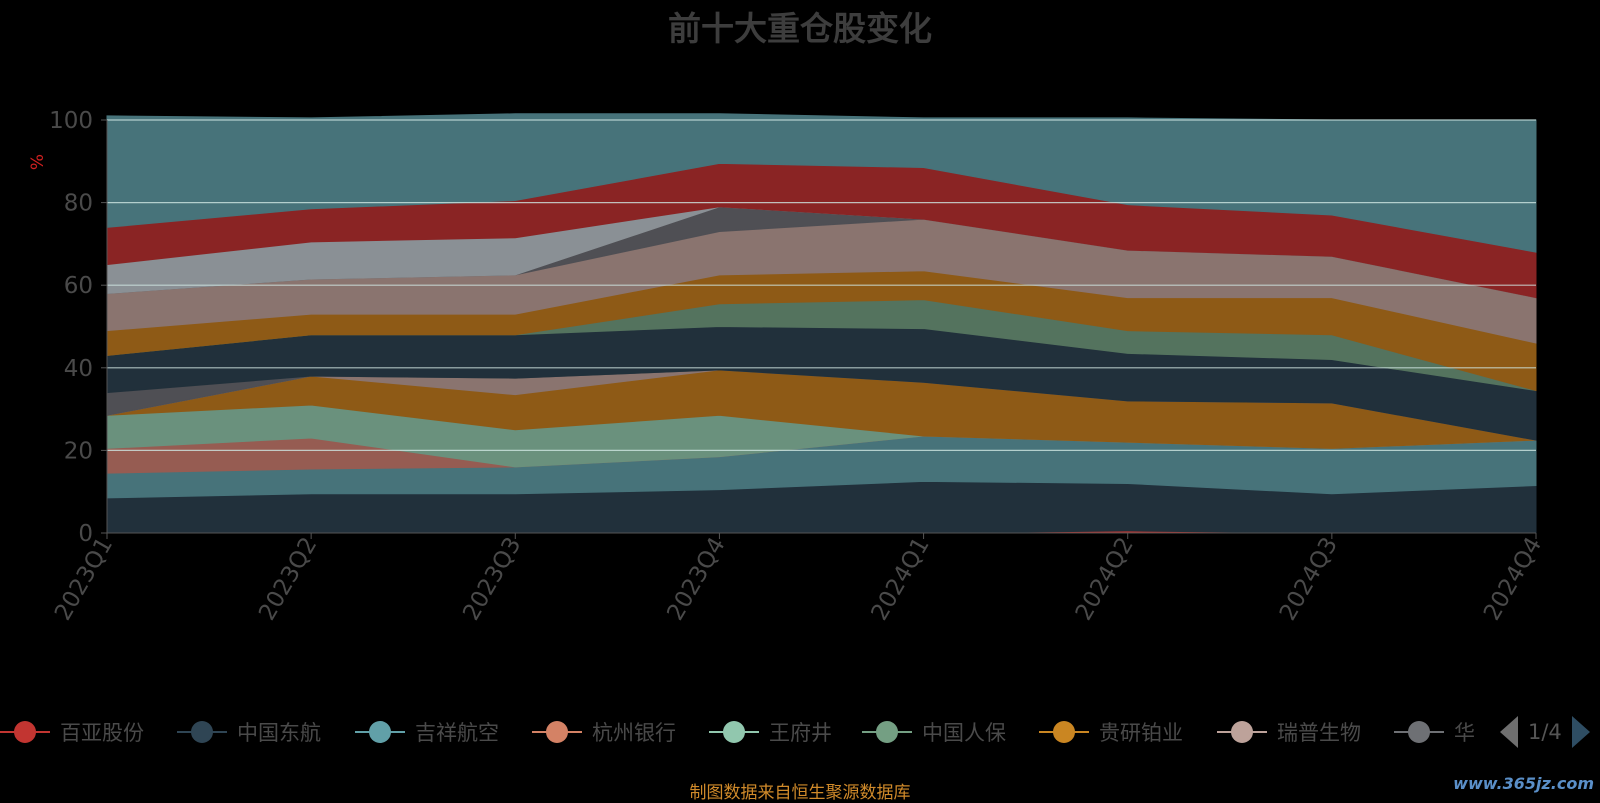 The image size is (1600, 803). I want to click on legend: 百亚股份 中国东航 吉祥航空 杭州银行 王府井 中国人保 贵研铂业 瑞普生物 华, so click(740, 732).